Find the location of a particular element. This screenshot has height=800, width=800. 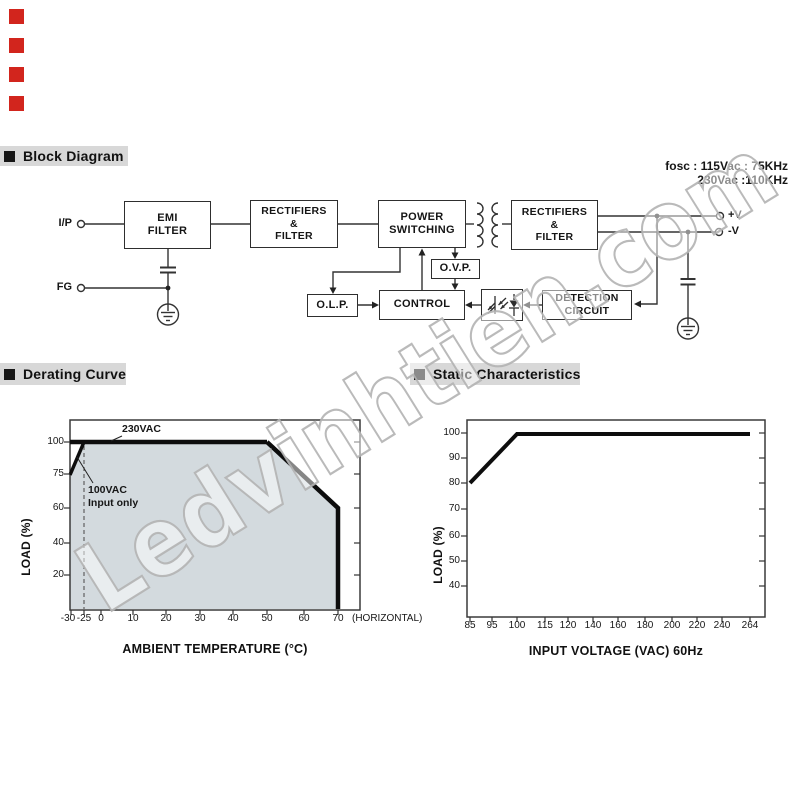

axis-tick-label: 160 is located at coordinates (618, 625).